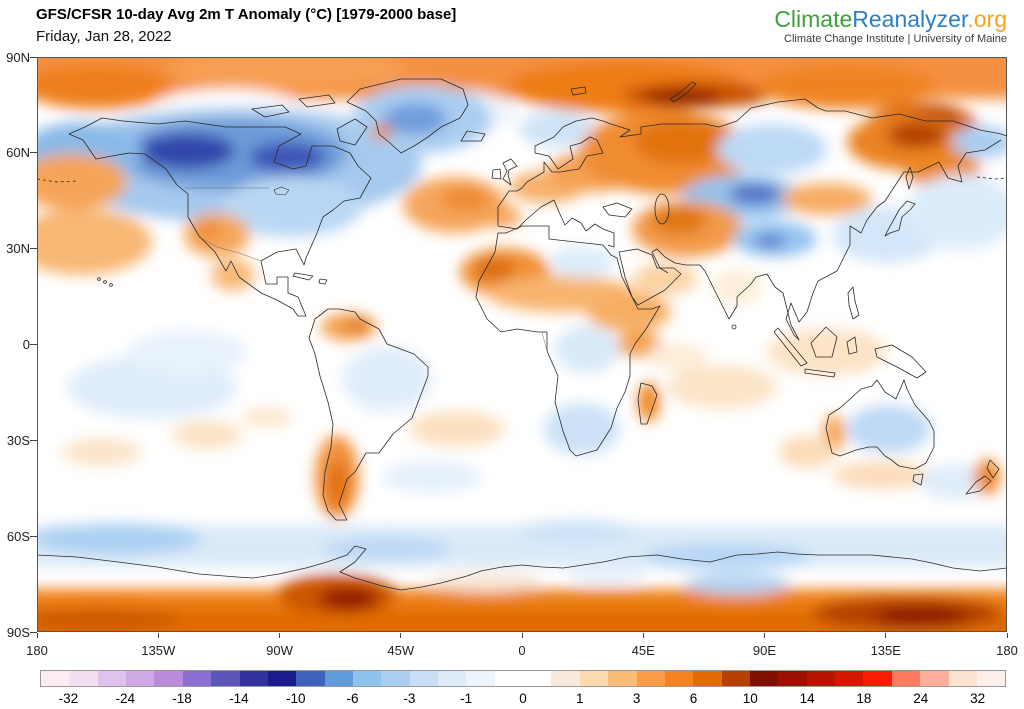 This screenshot has height=709, width=1024. What do you see at coordinates (68, 698) in the screenshot?
I see `colorbar-tick-label: -32` at bounding box center [68, 698].